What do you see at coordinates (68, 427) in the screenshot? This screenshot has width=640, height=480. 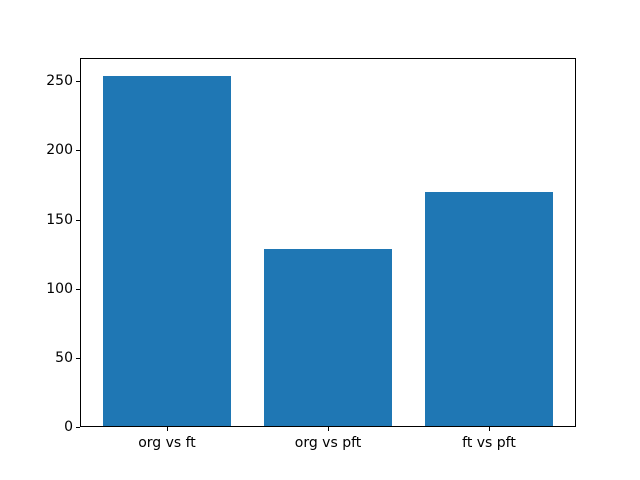 I see `y-axis-tick-label: 0` at bounding box center [68, 427].